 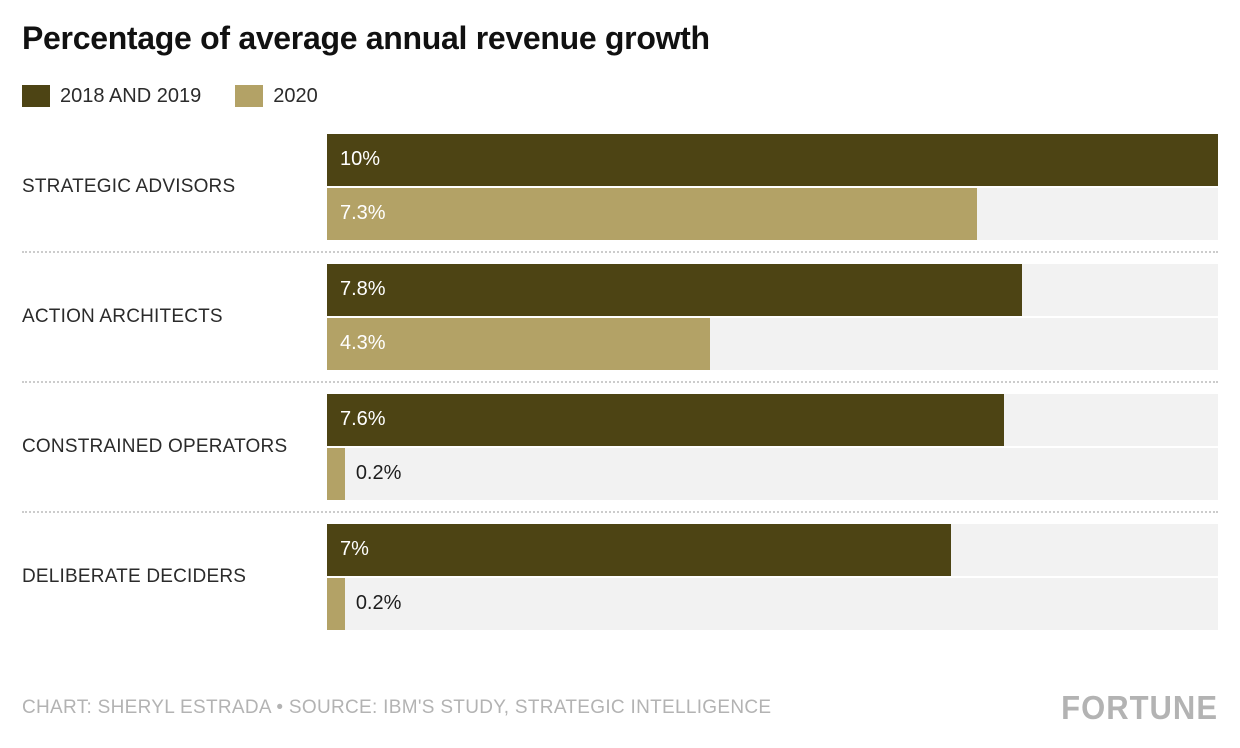 What do you see at coordinates (639, 549) in the screenshot?
I see `bar-2018-2019: 7%` at bounding box center [639, 549].